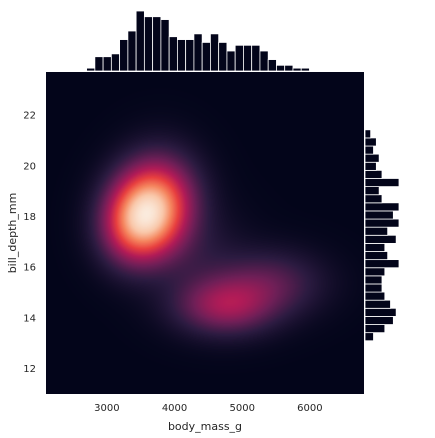  Describe the element at coordinates (309, 408) in the screenshot. I see `x-tick-label: 6000` at that location.